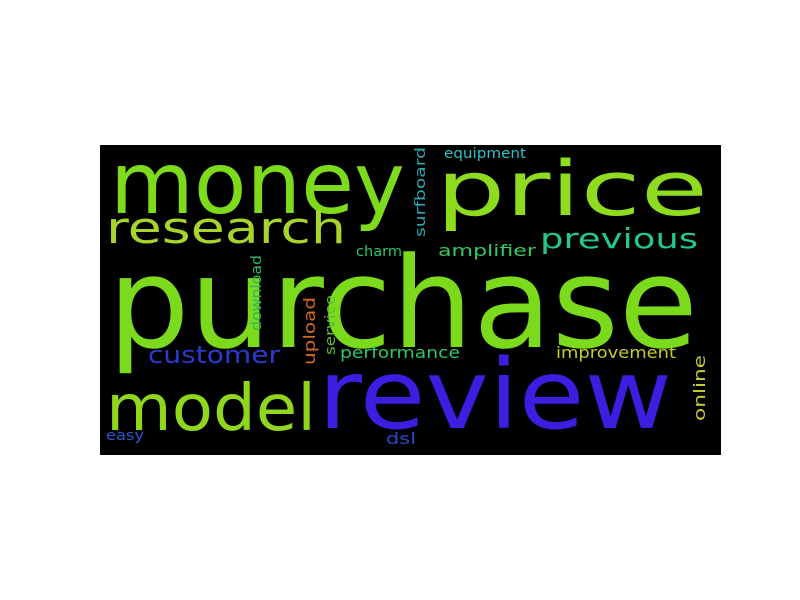 Image resolution: width=800 pixels, height=600 pixels. I want to click on word-performance: performance, so click(400, 352).